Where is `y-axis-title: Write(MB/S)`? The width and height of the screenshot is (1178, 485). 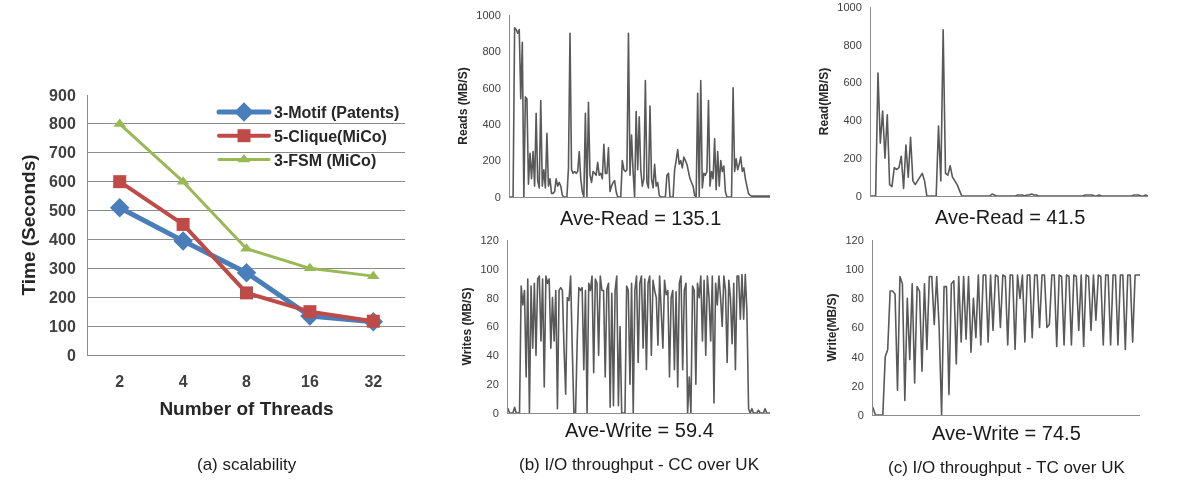
y-axis-title: Write(MB/S) is located at coordinates (831, 327).